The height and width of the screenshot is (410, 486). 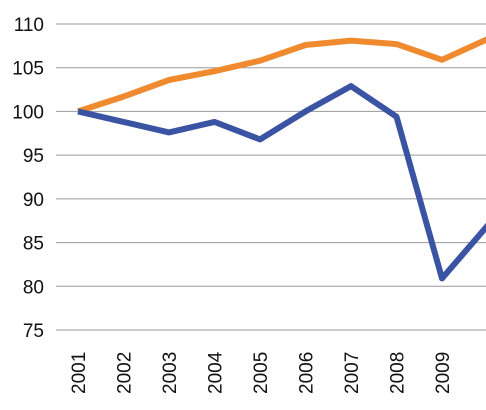 I want to click on y-tick-label: 100, so click(x=28, y=112).